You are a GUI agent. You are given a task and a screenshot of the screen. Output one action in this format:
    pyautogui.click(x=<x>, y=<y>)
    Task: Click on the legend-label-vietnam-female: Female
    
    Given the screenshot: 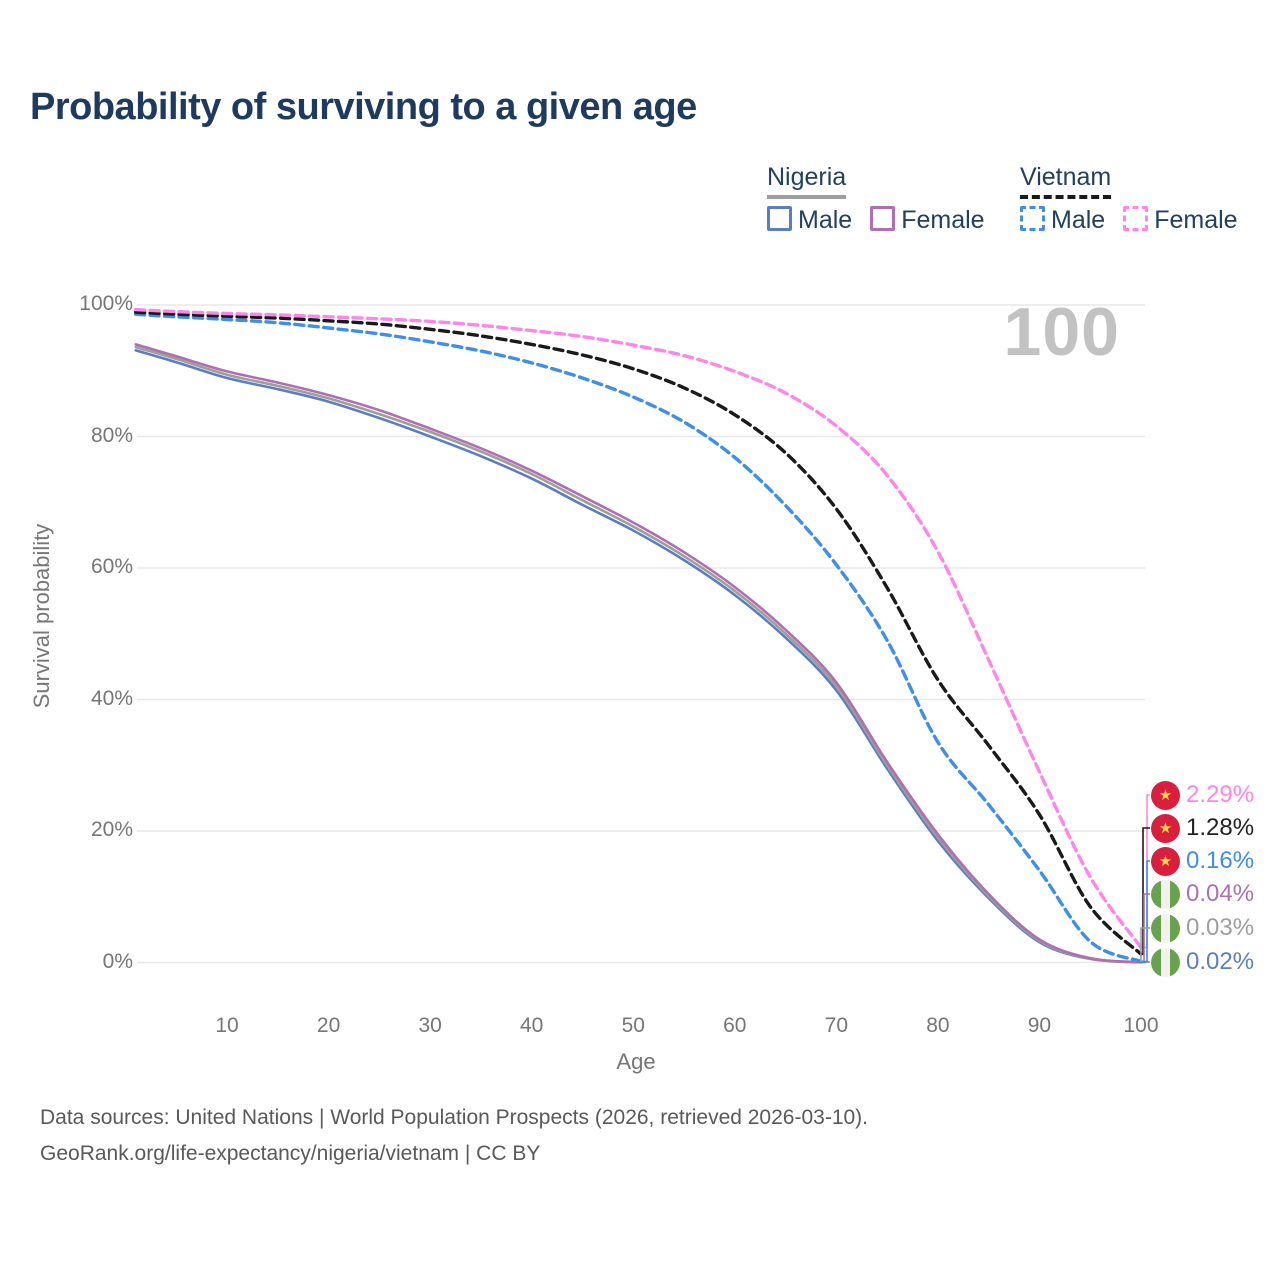 What is the action you would take?
    pyautogui.click(x=1196, y=220)
    